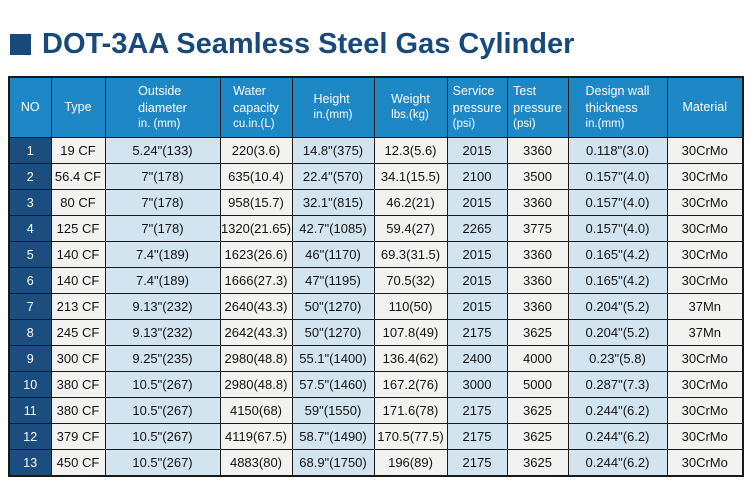 The height and width of the screenshot is (489, 750). What do you see at coordinates (333, 150) in the screenshot?
I see `cell-height: 14.8"(375)` at bounding box center [333, 150].